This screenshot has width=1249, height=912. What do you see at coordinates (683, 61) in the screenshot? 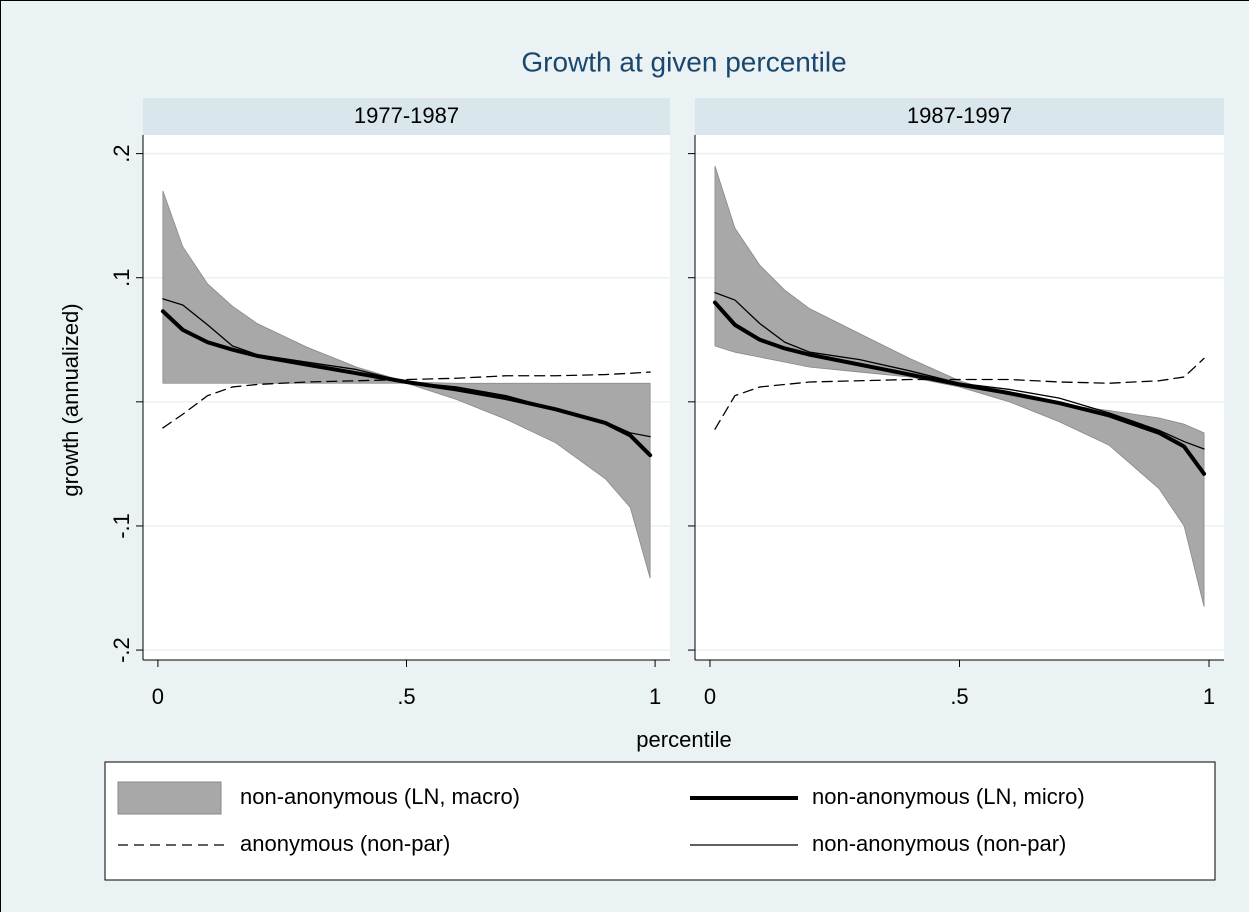
I see `chart-title: Growth at given percentile` at bounding box center [683, 61].